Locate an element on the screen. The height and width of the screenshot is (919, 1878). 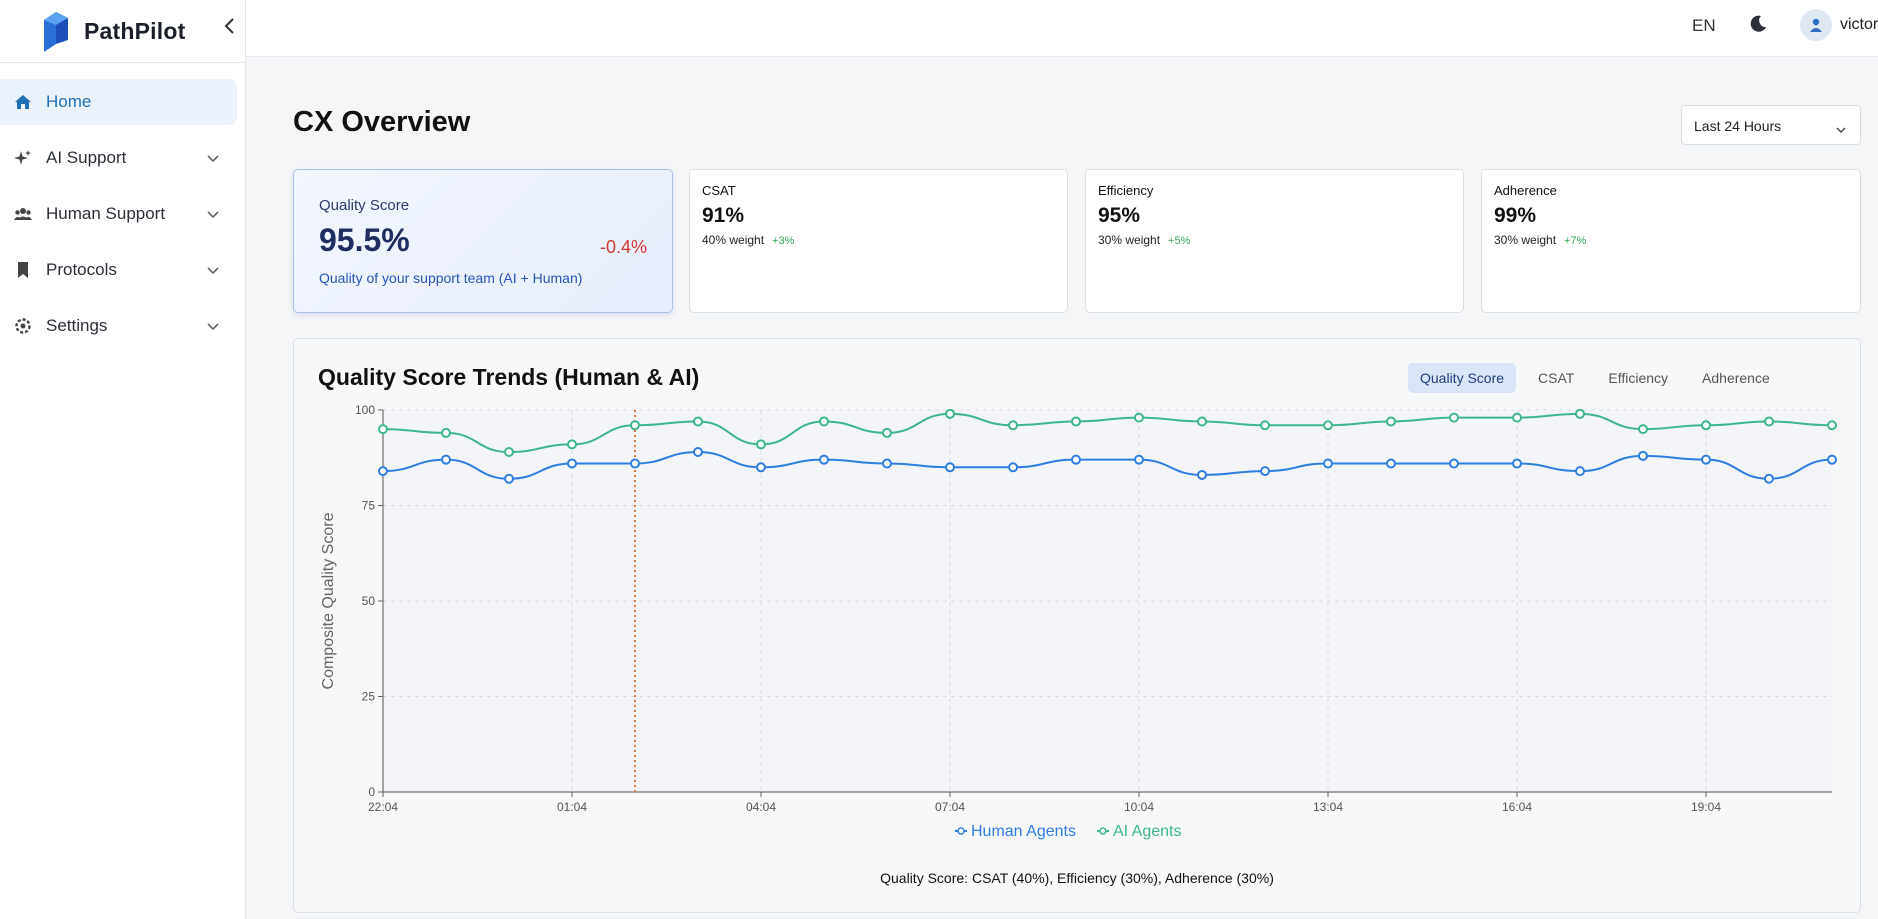
y-tick-label: 0 is located at coordinates (371, 792).